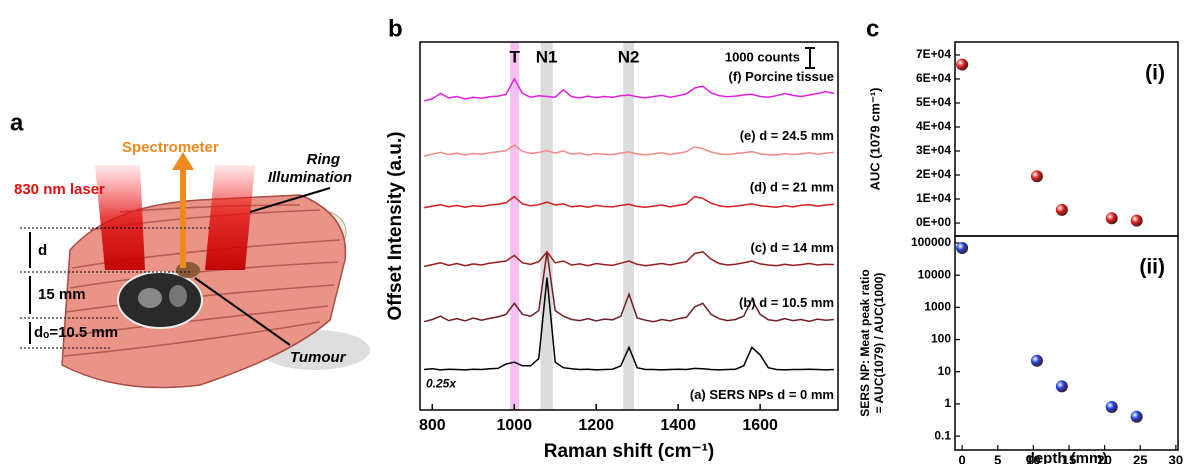 This screenshot has height=464, width=1184. I want to click on band-label: N1, so click(547, 56).